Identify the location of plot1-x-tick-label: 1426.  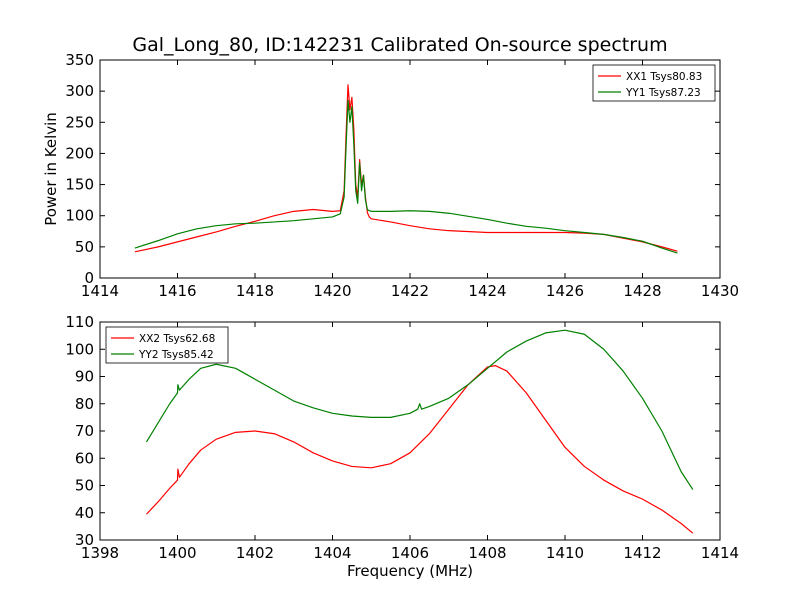
(565, 291).